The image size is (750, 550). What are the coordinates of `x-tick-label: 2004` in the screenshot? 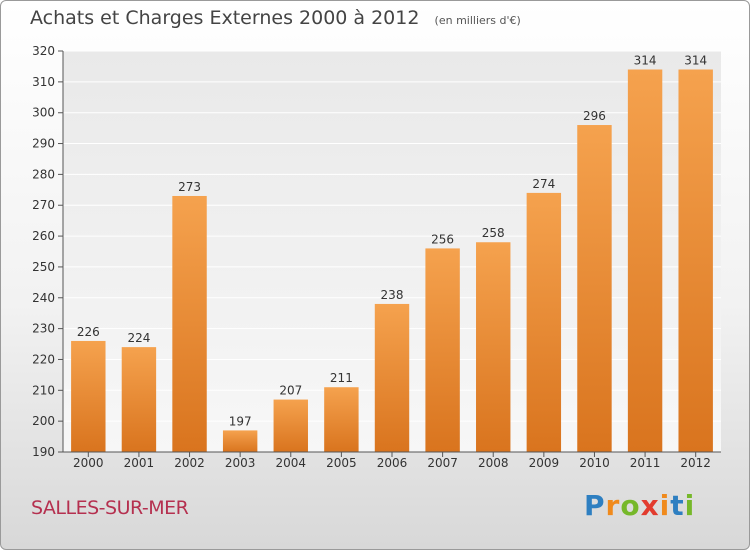 It's located at (290, 463).